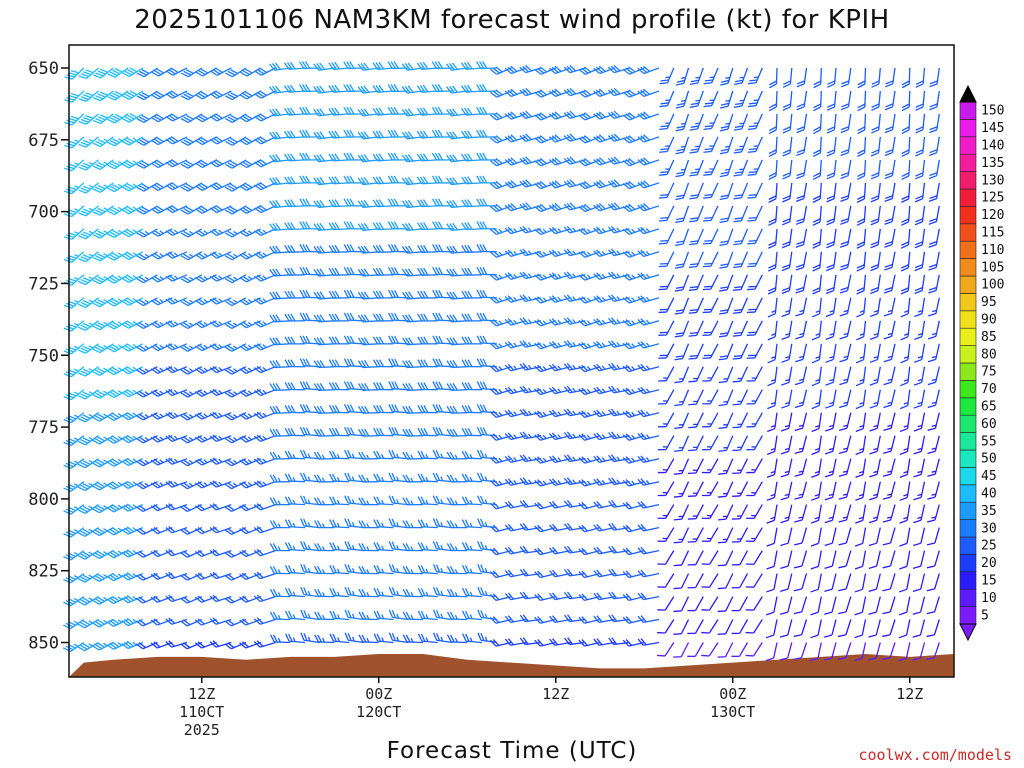 This screenshot has height=768, width=1024. Describe the element at coordinates (989, 528) in the screenshot. I see `colorbar-label: 30` at that location.